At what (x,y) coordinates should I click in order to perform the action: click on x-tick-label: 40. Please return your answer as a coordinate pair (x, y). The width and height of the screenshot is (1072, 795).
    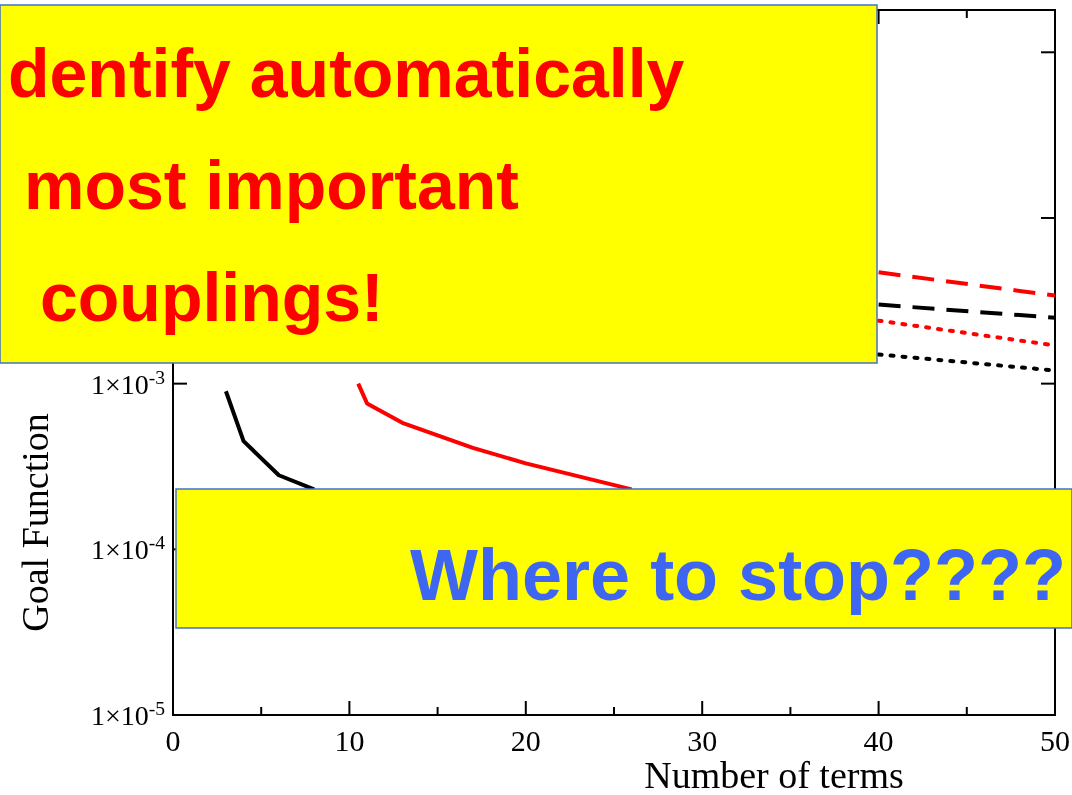
    Looking at the image, I should click on (878, 740).